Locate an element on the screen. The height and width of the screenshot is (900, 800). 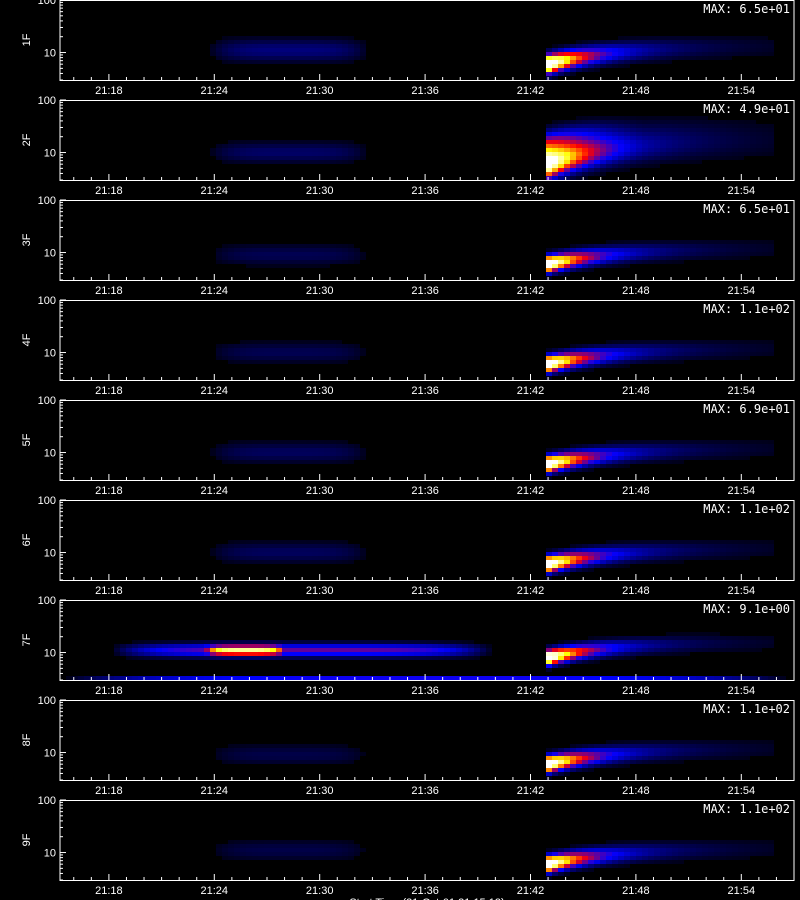
panel-label: 4F is located at coordinates (27, 339).